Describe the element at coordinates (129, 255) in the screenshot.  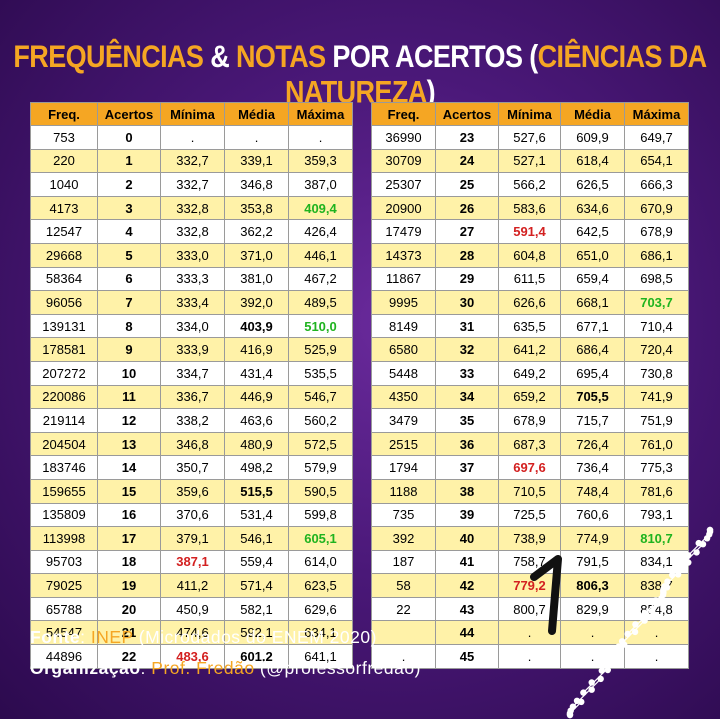
I see `acertos-cell: 5` at that location.